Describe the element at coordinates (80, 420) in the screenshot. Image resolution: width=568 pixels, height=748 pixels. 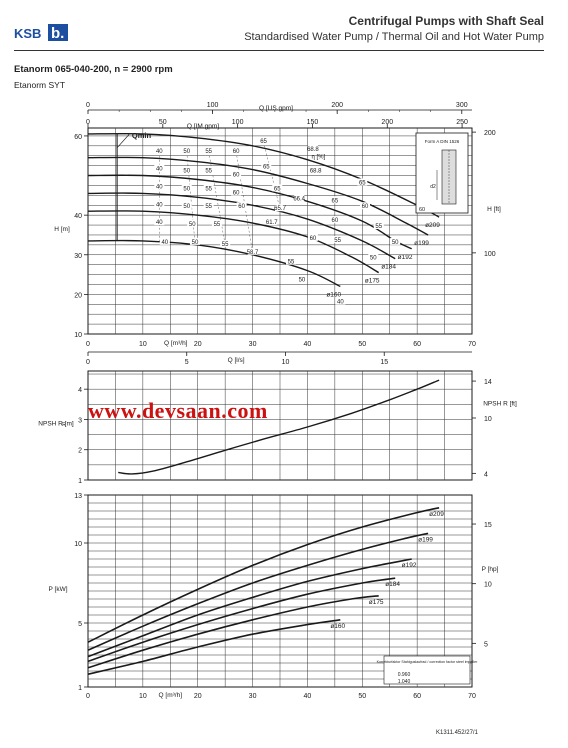
I see `y-tick-label: 3` at that location.